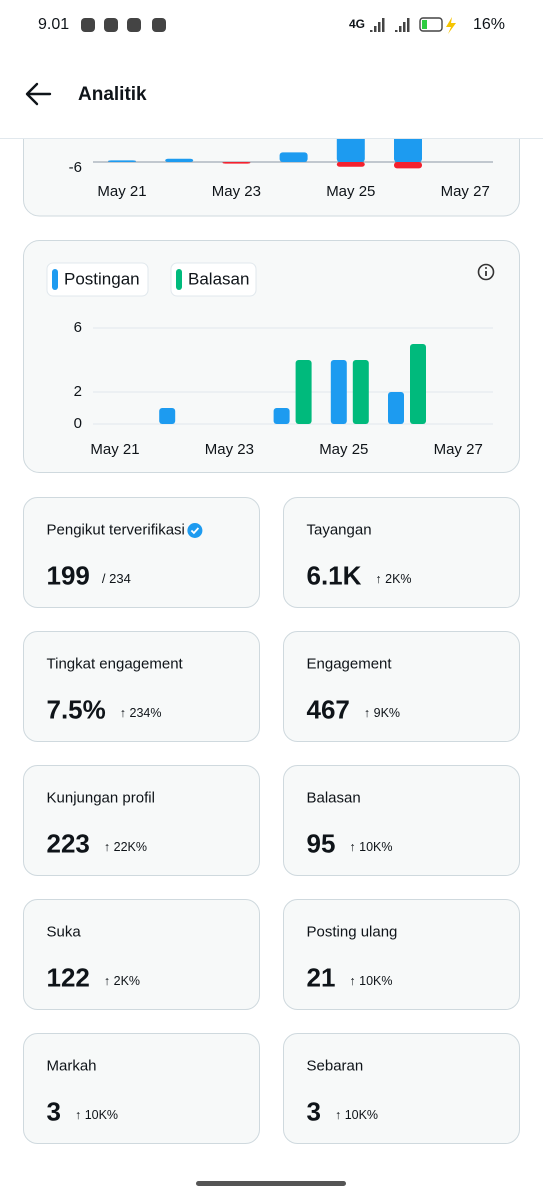 This screenshot has height=1200, width=543. What do you see at coordinates (334, 797) in the screenshot?
I see `stat-label: Balasan` at bounding box center [334, 797].